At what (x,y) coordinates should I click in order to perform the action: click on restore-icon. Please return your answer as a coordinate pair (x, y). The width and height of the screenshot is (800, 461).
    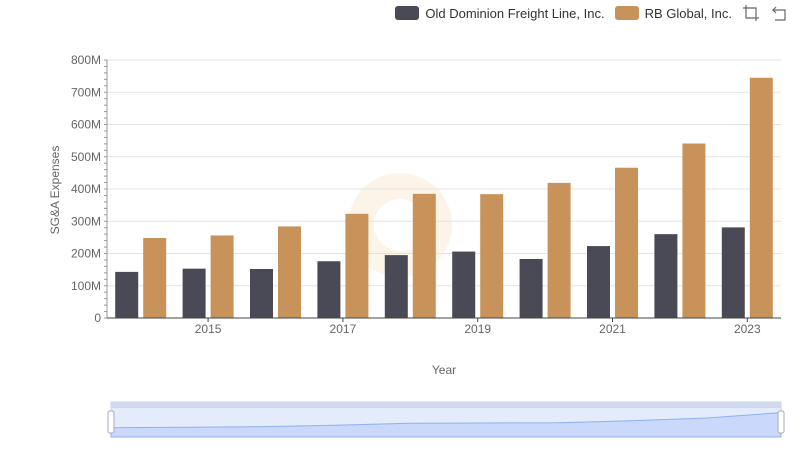
    Looking at the image, I should click on (779, 13).